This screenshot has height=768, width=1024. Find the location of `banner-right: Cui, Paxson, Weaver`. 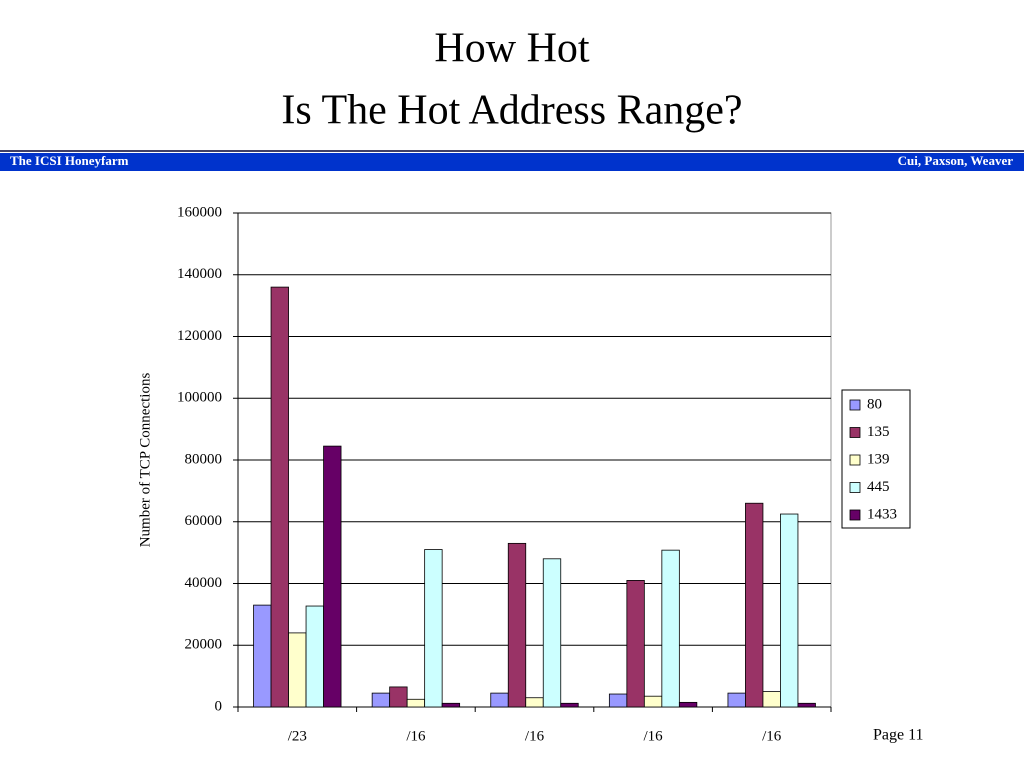

banner-right: Cui, Paxson, Weaver is located at coordinates (956, 160).